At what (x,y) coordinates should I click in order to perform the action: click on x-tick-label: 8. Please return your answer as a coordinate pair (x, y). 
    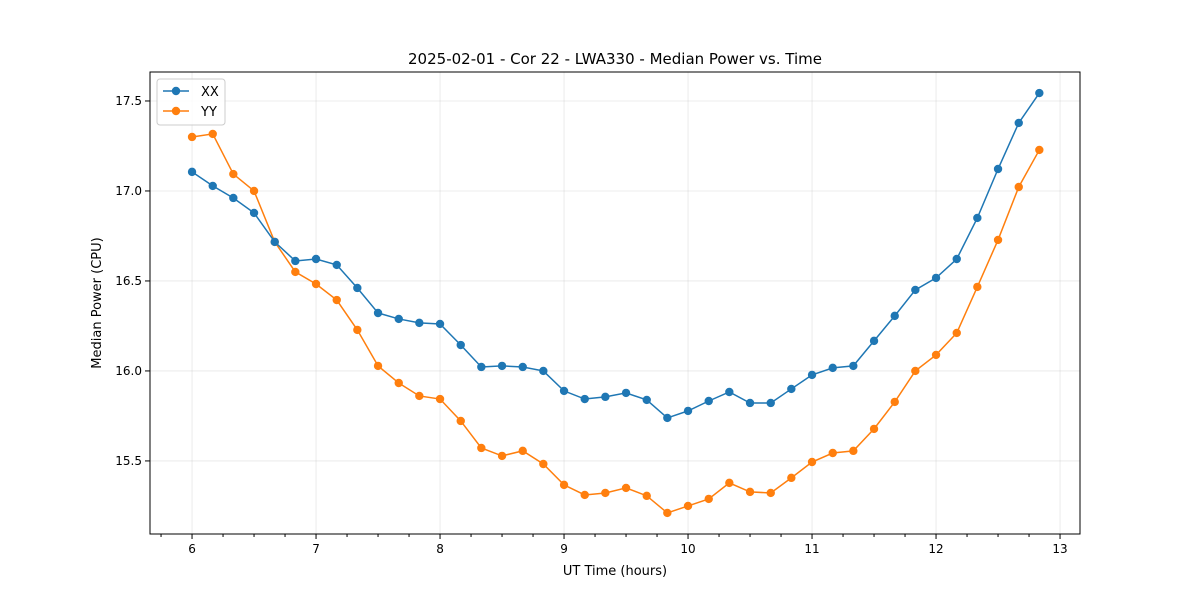
    Looking at the image, I should click on (440, 549).